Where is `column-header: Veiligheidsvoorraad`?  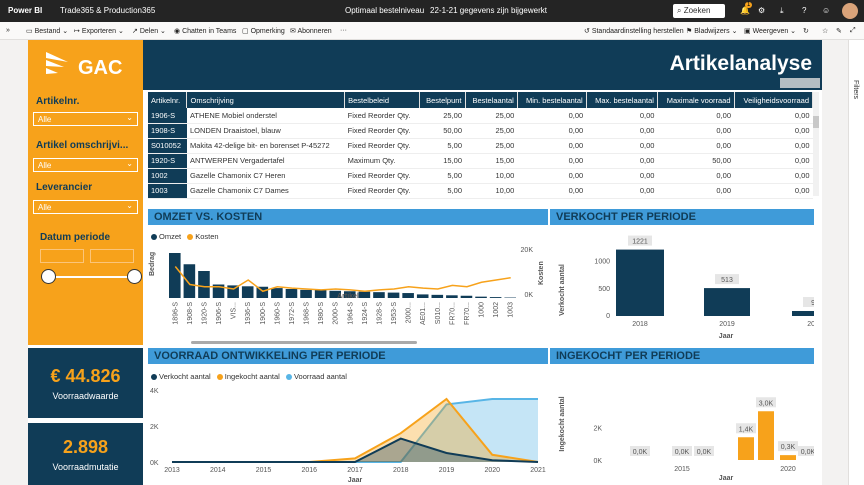 column-header: Veiligheidsvoorraad is located at coordinates (774, 100).